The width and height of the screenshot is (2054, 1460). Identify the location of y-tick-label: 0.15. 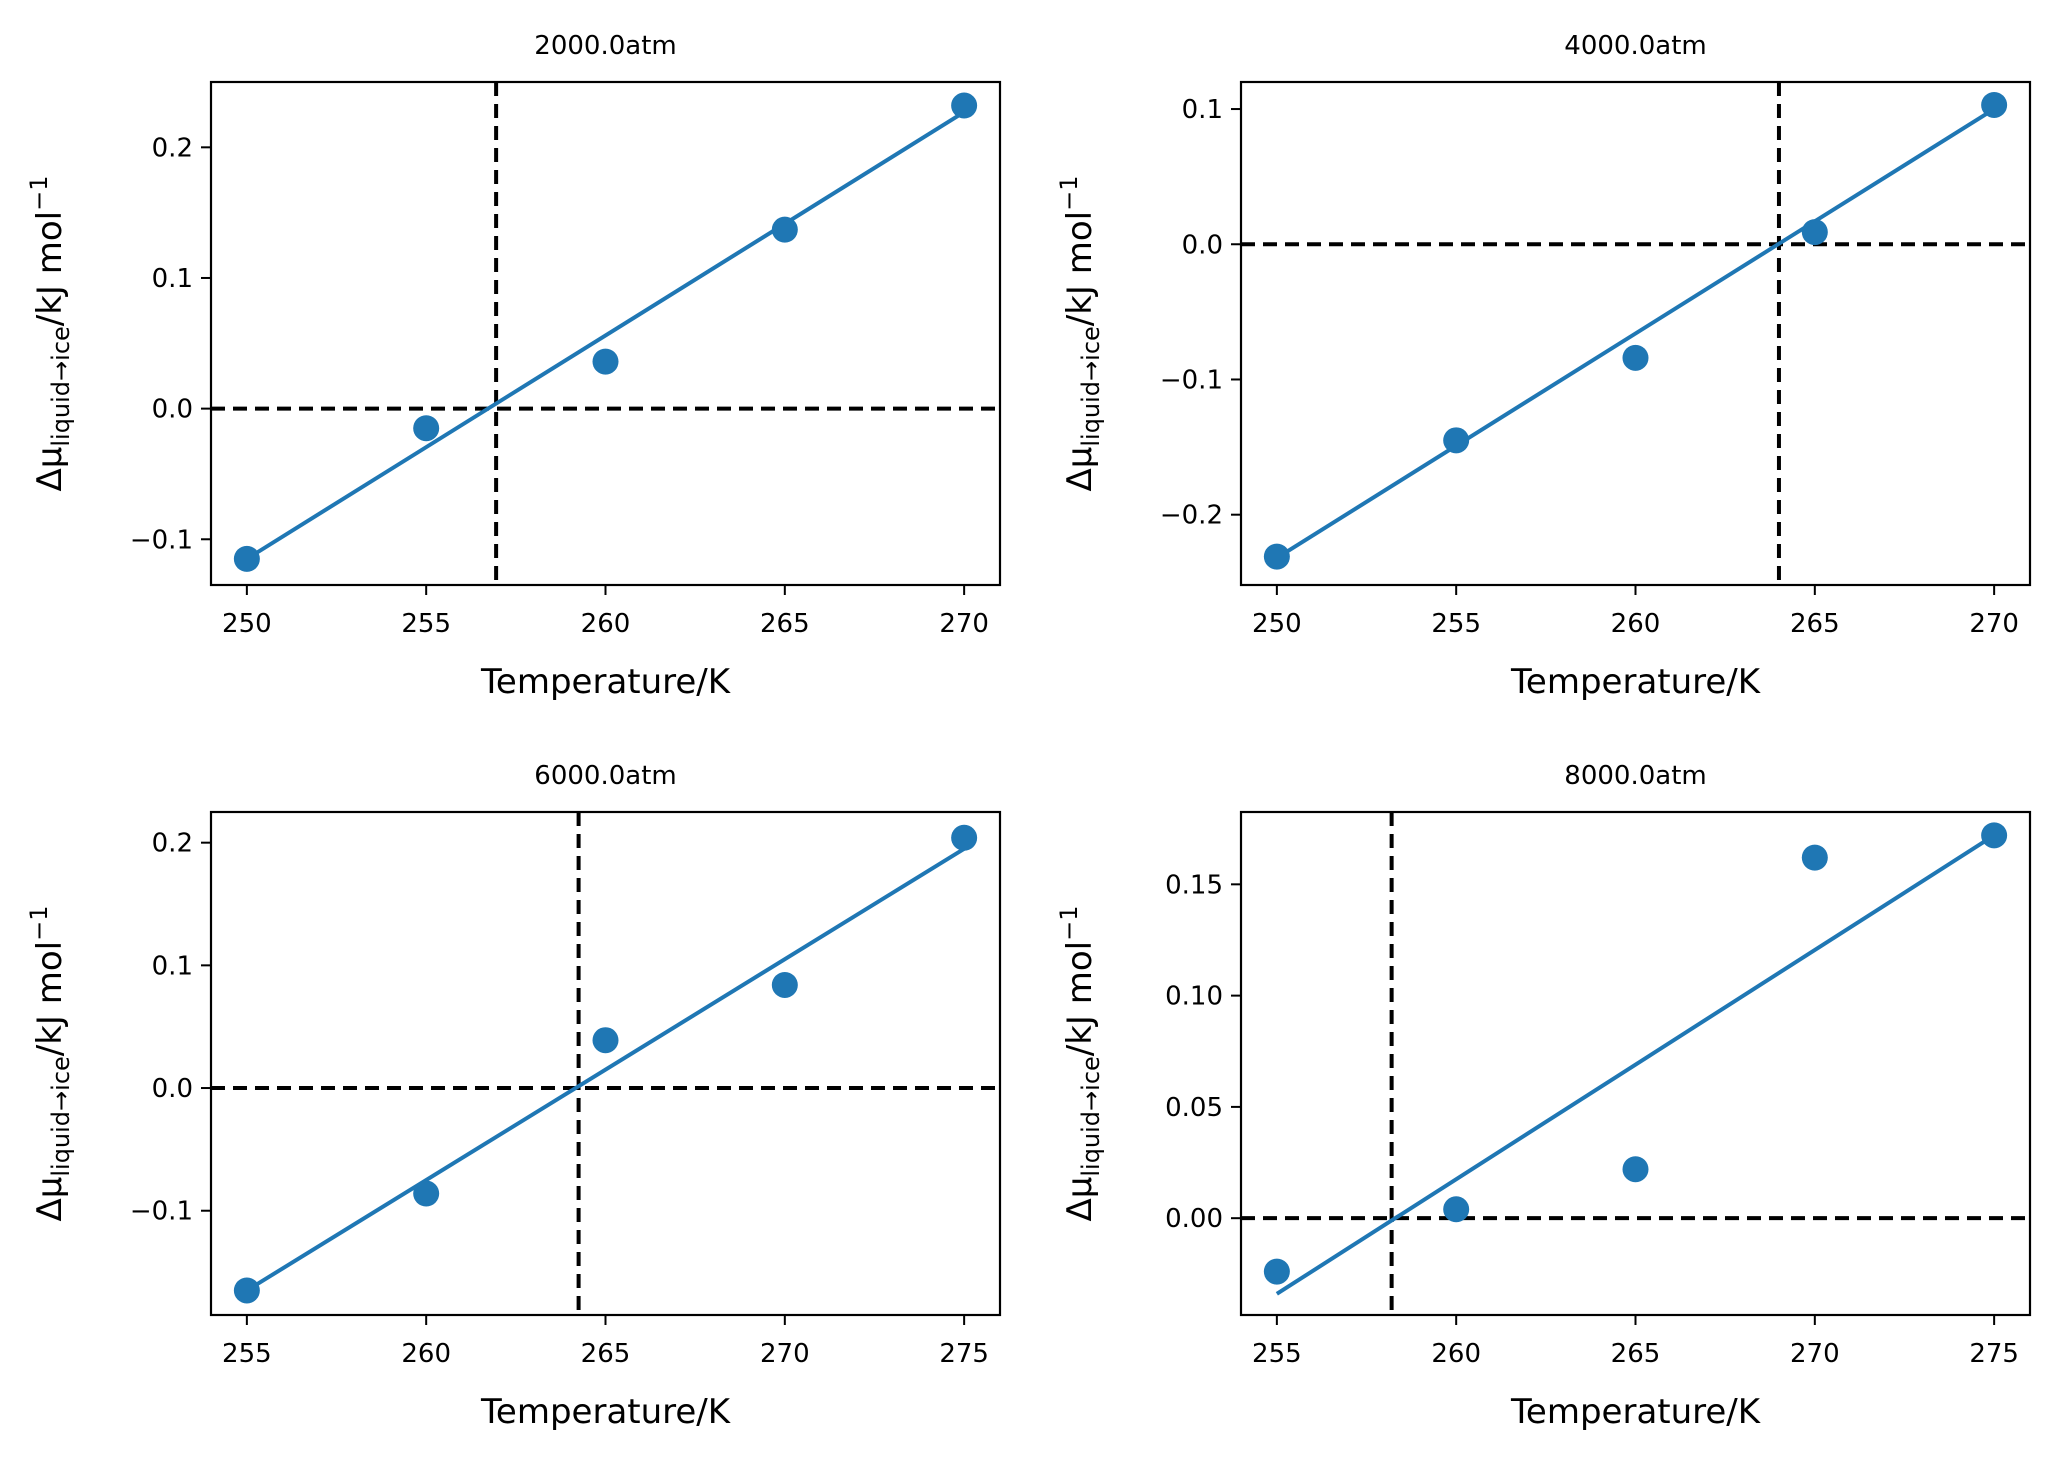
(1194, 885).